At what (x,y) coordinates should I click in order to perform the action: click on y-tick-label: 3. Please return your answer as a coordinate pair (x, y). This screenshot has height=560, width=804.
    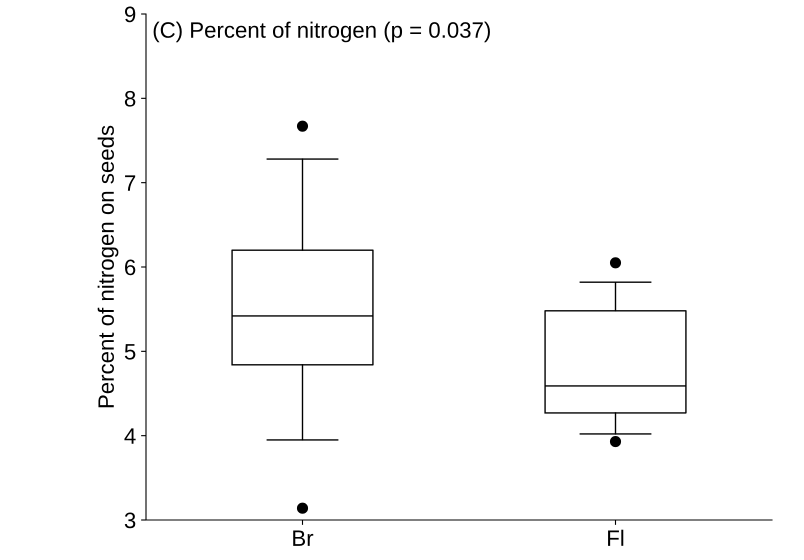
    Looking at the image, I should click on (130, 520).